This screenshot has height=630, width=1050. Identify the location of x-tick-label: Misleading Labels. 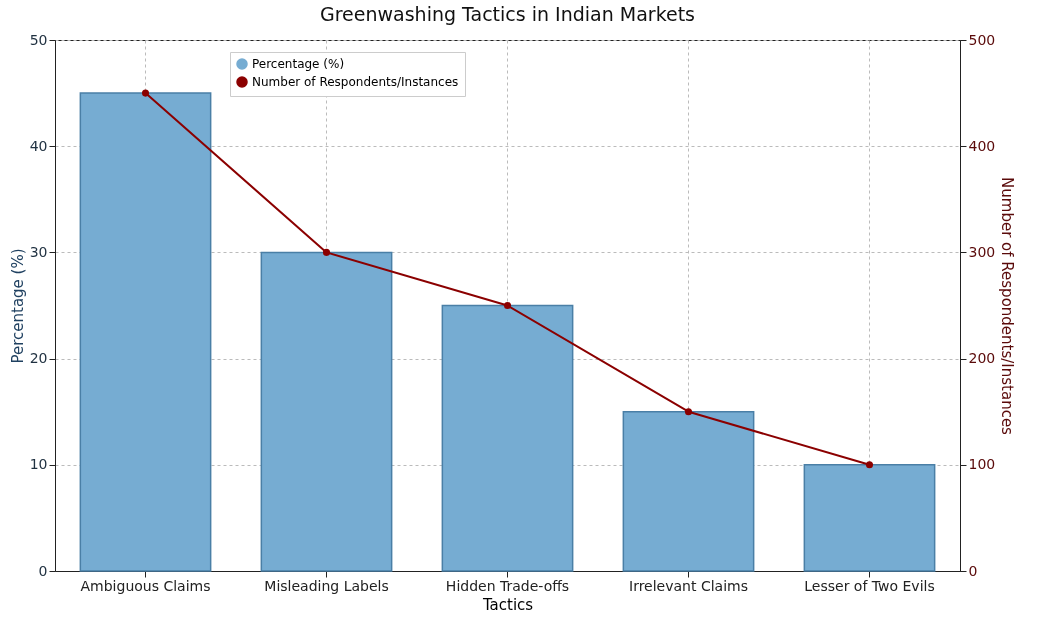
(326, 585).